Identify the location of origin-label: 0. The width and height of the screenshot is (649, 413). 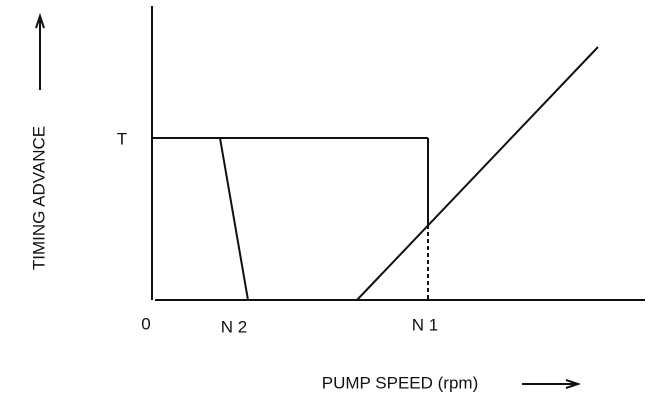
(145, 323).